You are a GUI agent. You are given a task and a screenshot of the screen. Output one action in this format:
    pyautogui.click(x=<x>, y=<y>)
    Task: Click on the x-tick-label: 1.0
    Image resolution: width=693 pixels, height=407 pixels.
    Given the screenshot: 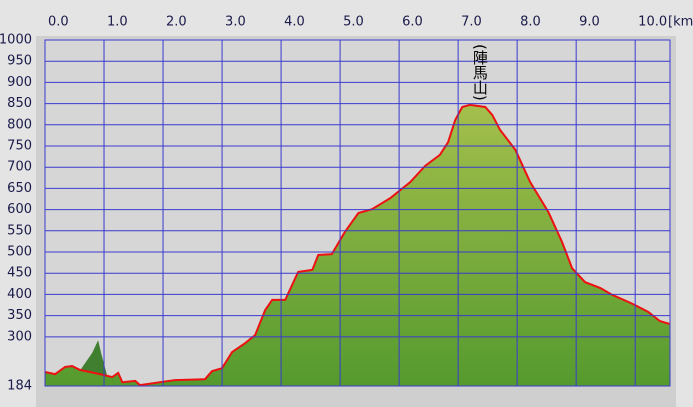 What is the action you would take?
    pyautogui.click(x=117, y=22)
    